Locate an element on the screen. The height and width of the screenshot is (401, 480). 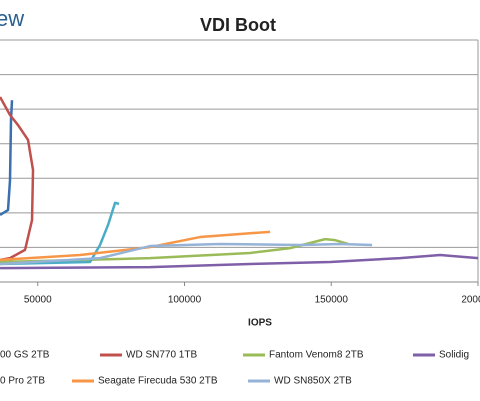
x-tick-label: 50000 is located at coordinates (38, 300).